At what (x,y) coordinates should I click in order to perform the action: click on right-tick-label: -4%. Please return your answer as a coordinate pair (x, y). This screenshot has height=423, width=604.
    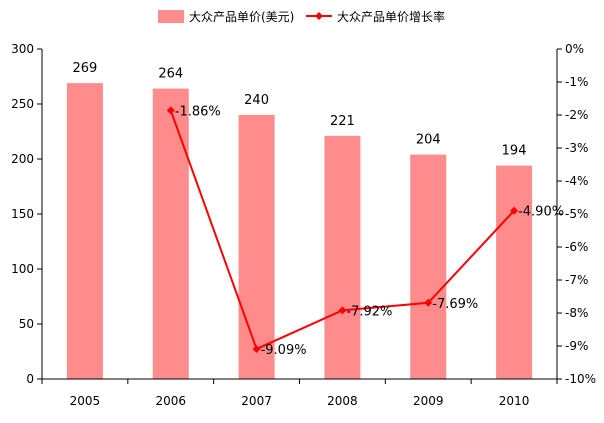
    Looking at the image, I should click on (576, 181).